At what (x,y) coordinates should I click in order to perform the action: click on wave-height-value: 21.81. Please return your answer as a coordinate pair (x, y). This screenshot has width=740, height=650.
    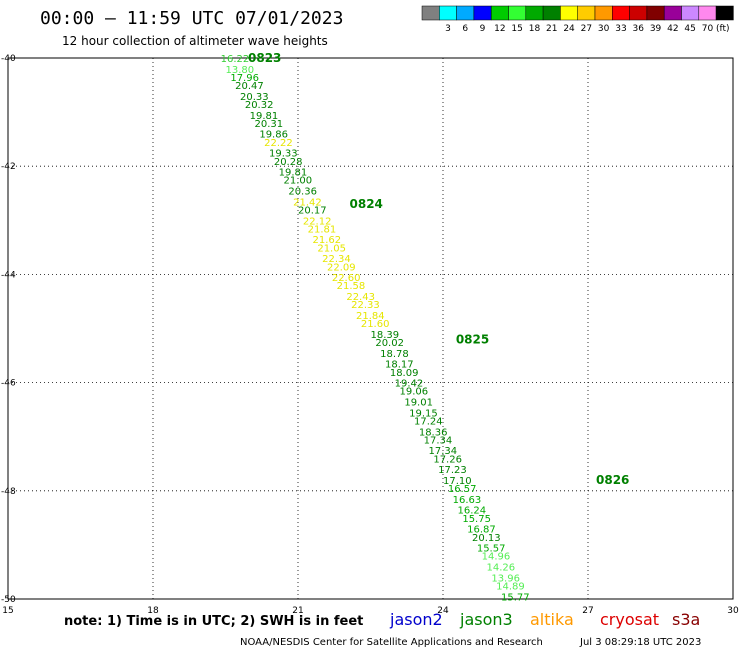
    Looking at the image, I should click on (322, 229).